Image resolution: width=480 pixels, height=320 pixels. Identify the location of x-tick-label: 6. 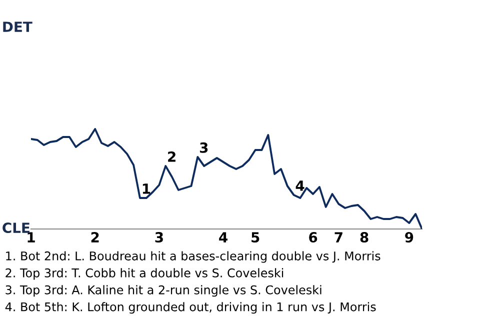
(313, 237).